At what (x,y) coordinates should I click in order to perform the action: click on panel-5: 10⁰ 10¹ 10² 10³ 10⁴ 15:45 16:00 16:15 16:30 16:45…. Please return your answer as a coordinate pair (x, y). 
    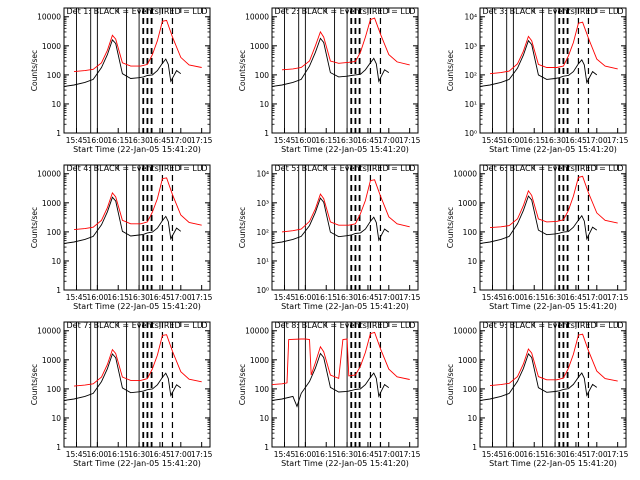
    Looking at the image, I should click on (329, 237).